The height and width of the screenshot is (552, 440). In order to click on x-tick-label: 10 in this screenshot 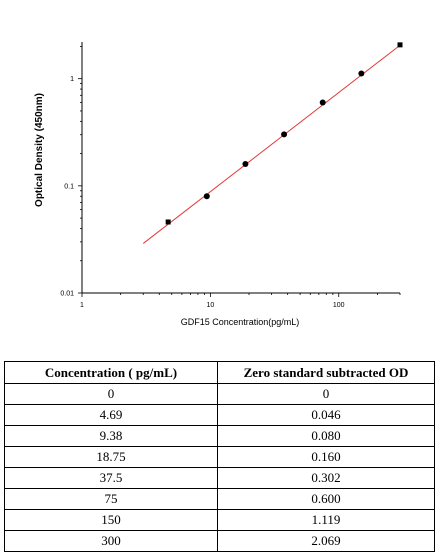, I will do `click(210, 305)`.